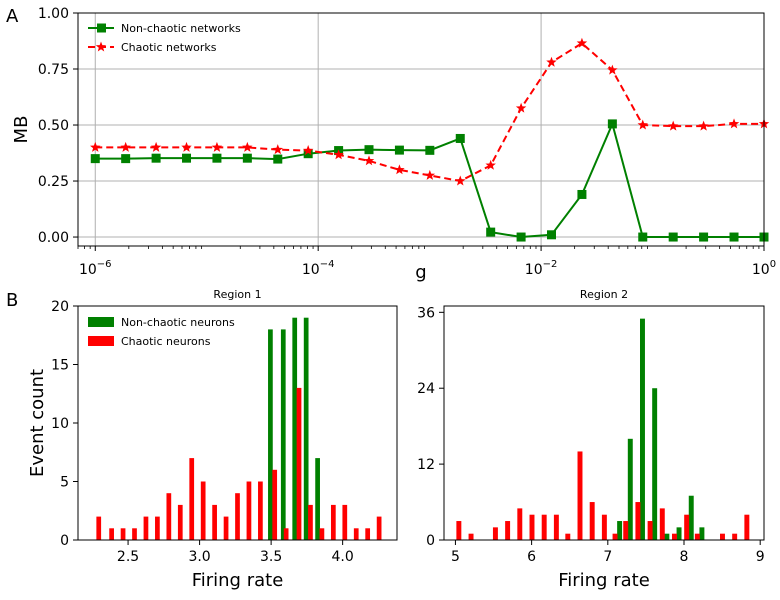 The height and width of the screenshot is (600, 780). Describe the element at coordinates (760, 557) in the screenshot. I see `x-tick-label: 9` at that location.